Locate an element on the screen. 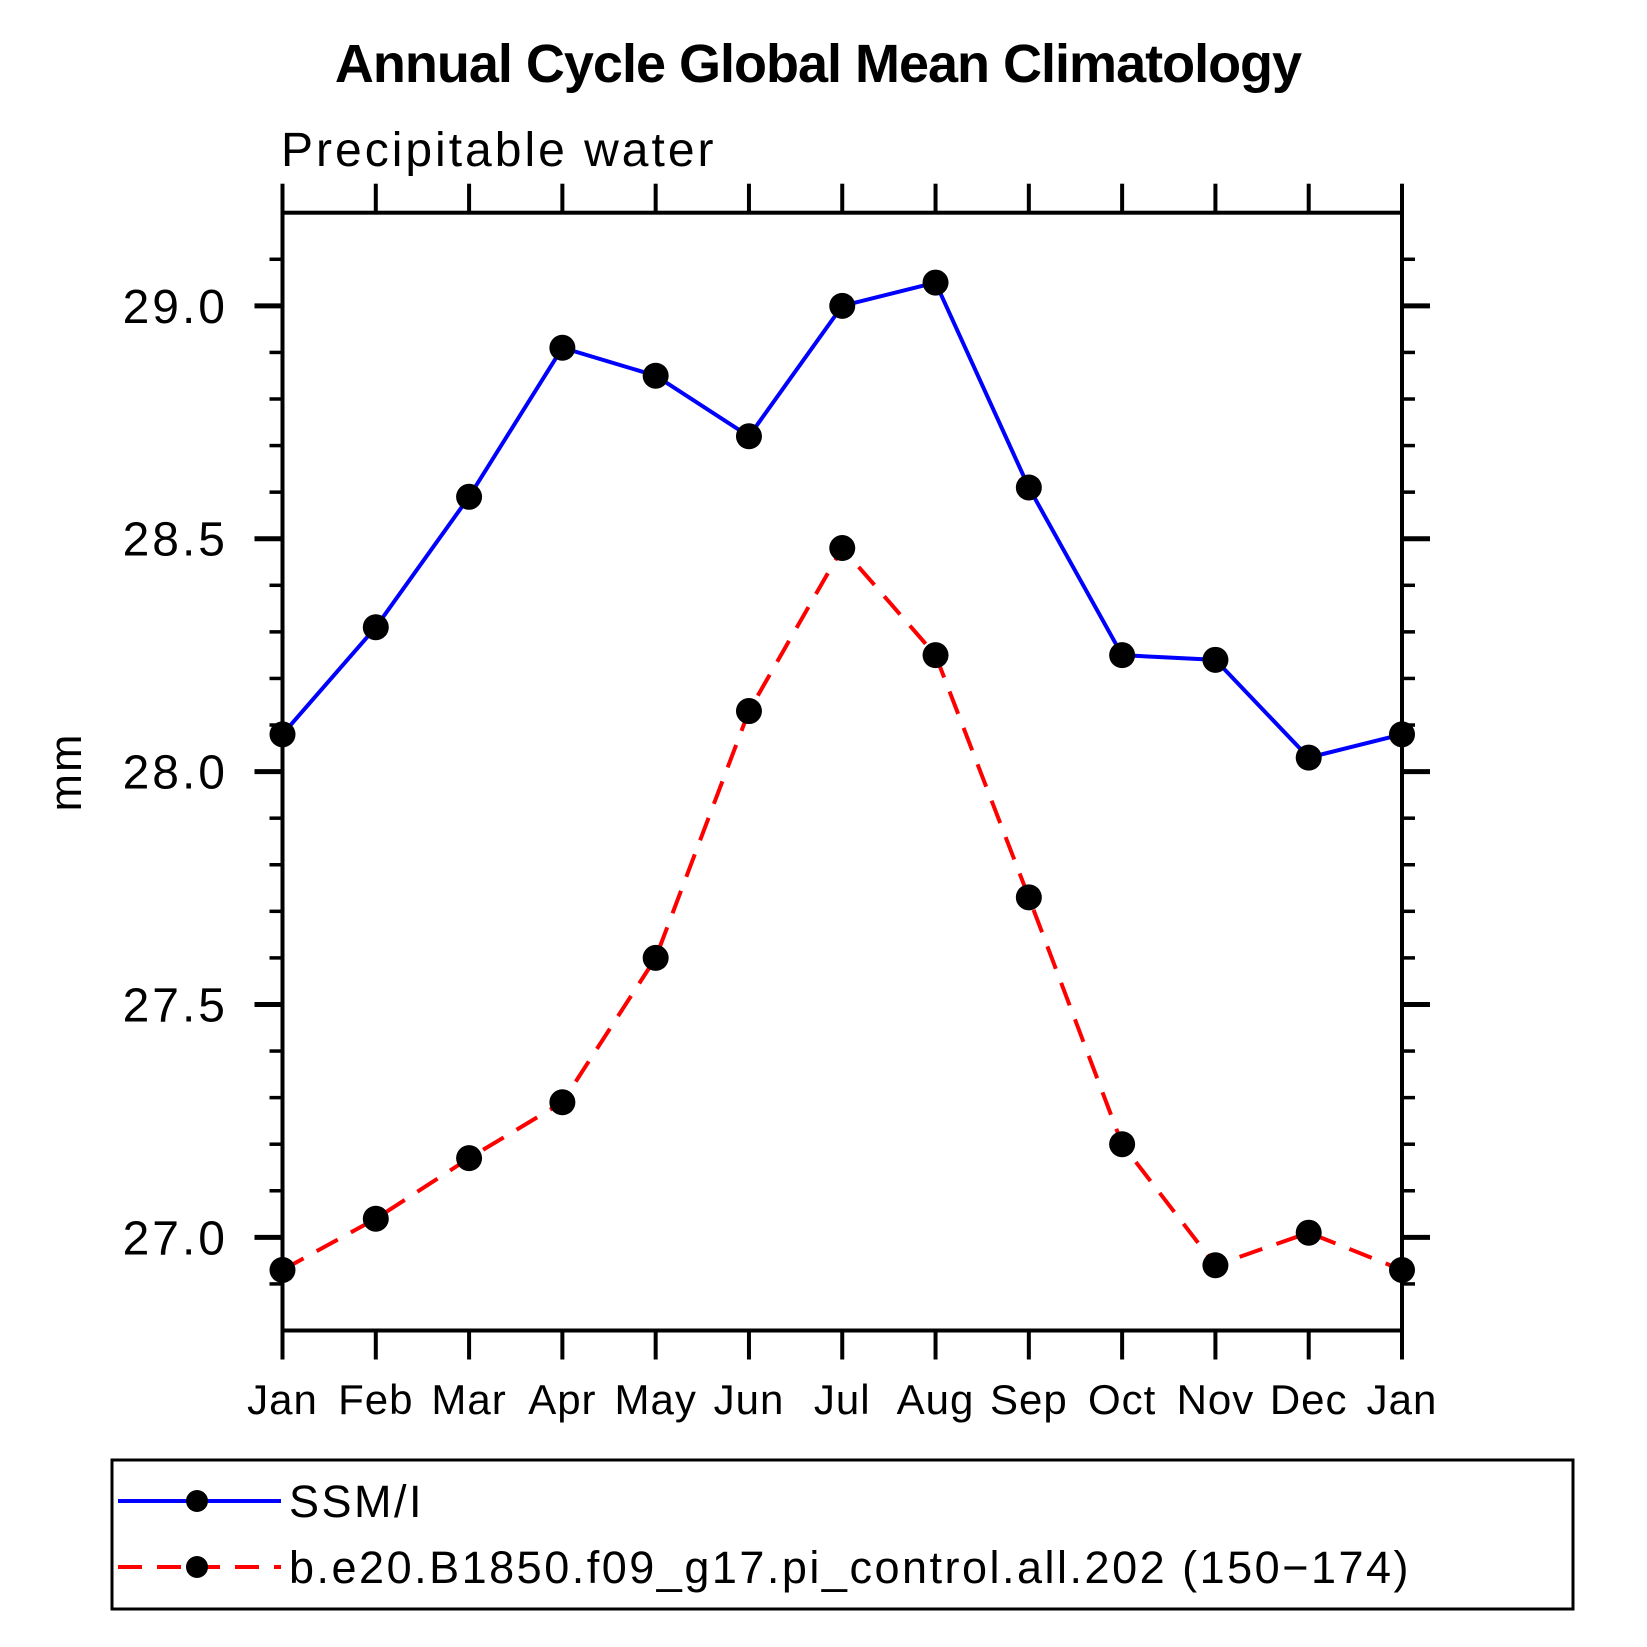 This screenshot has height=1647, width=1647. month-label: Jul is located at coordinates (842, 1399).